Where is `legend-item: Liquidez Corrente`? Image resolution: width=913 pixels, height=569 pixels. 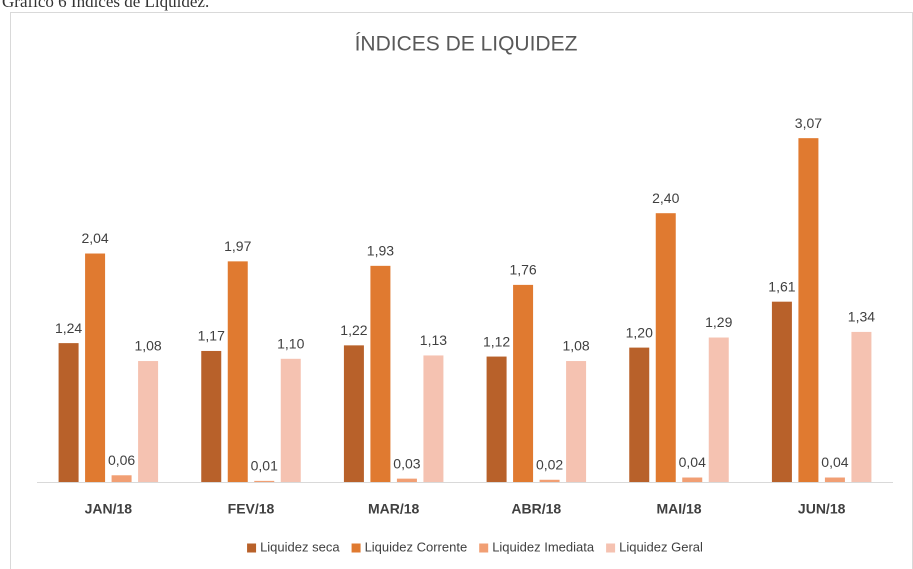 legend-item: Liquidez Corrente is located at coordinates (409, 546).